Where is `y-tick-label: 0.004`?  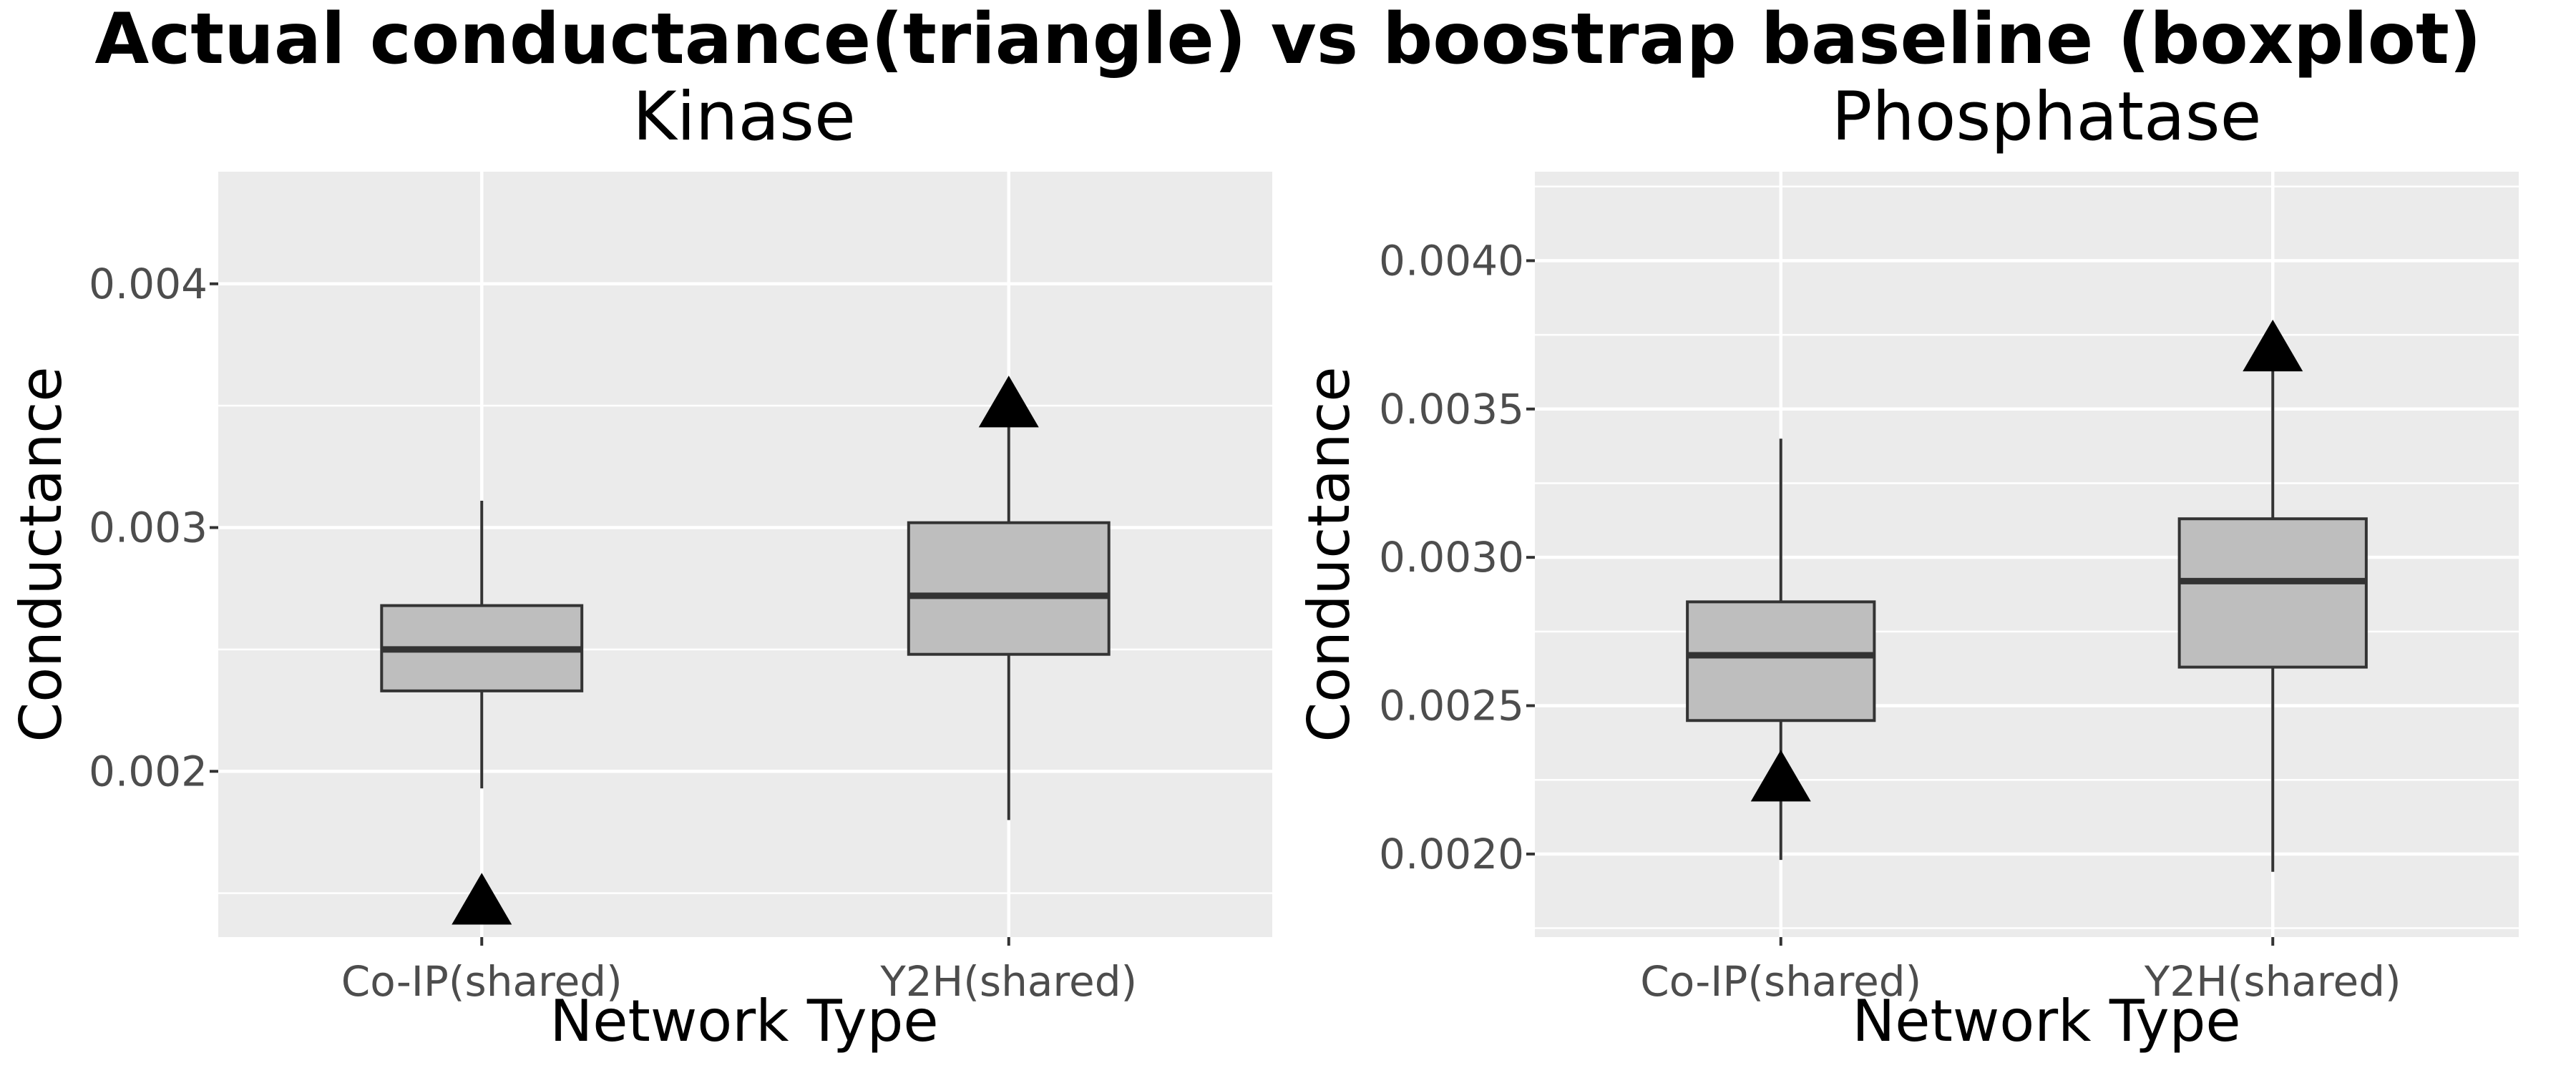
y-tick-label: 0.004 is located at coordinates (148, 284).